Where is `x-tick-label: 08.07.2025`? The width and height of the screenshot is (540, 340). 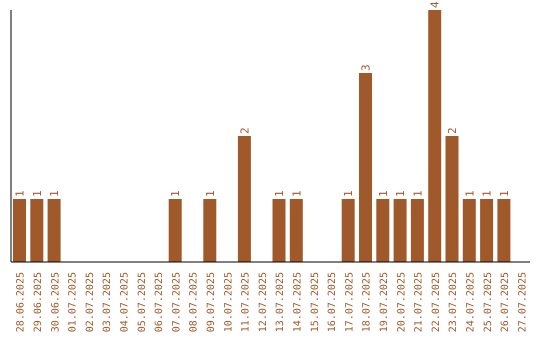
x-tick-label: 08.07.2025 is located at coordinates (194, 302).